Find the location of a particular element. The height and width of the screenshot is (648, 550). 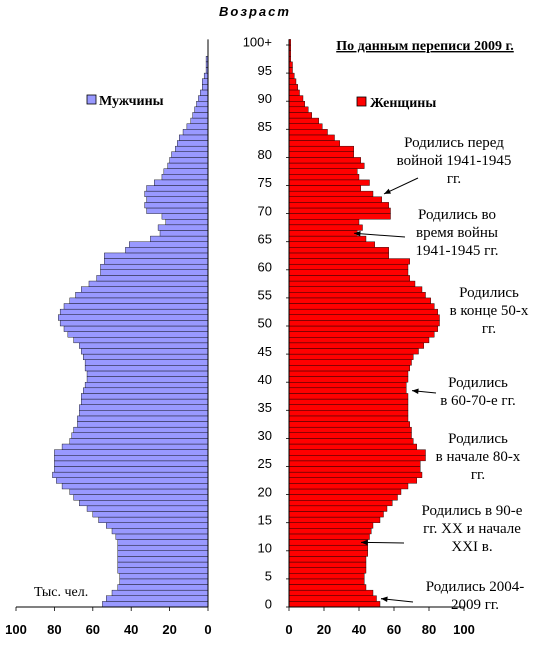

age-tick-25: 25 is located at coordinates (265, 463).